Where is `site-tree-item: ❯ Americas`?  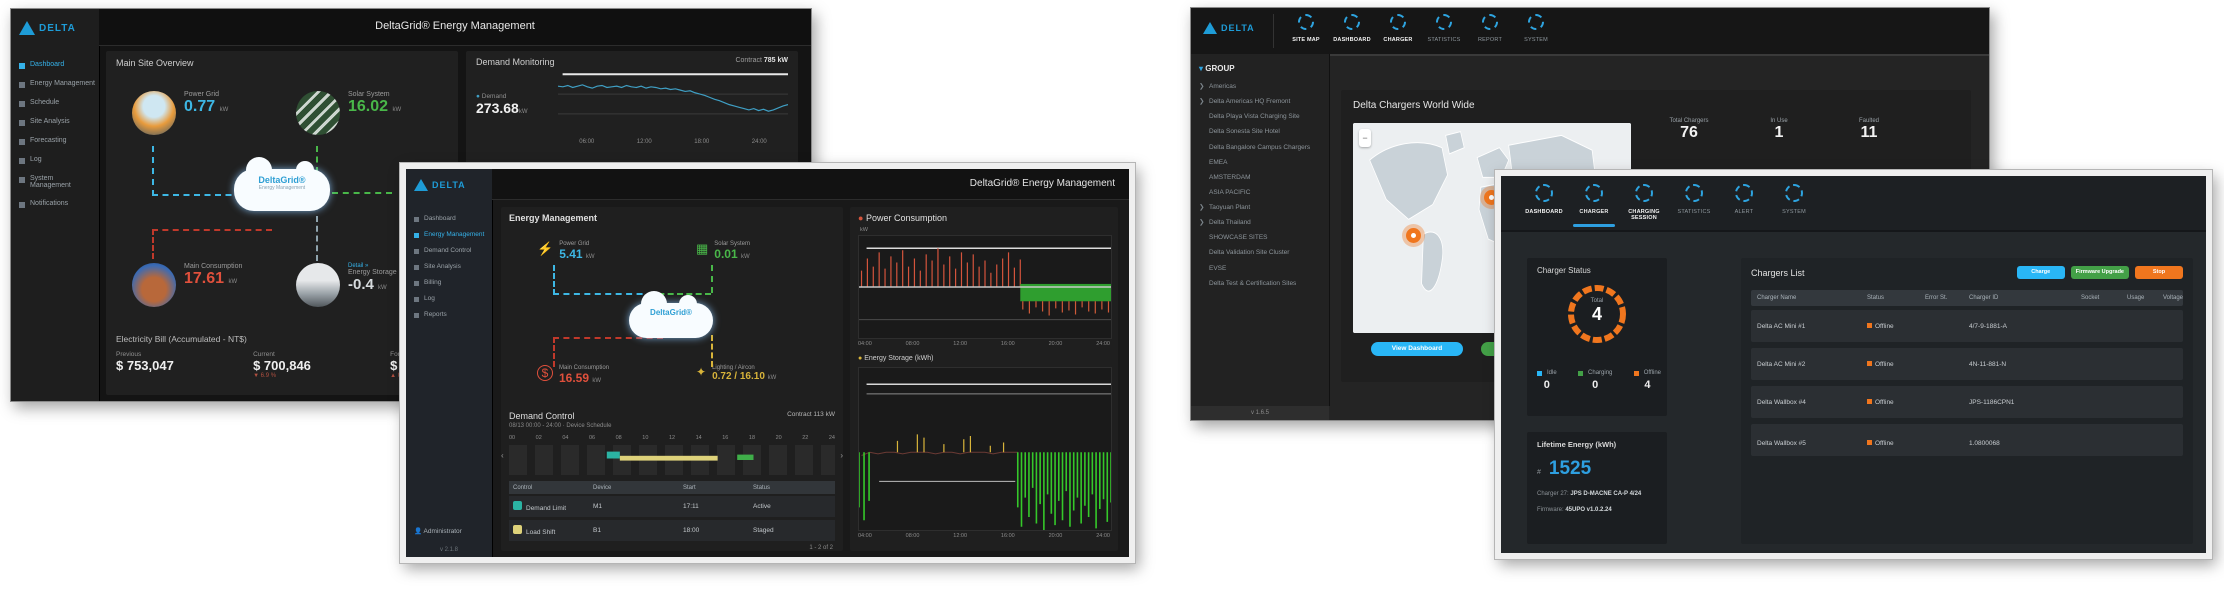
site-tree-item: ❯ Americas is located at coordinates (1260, 87).